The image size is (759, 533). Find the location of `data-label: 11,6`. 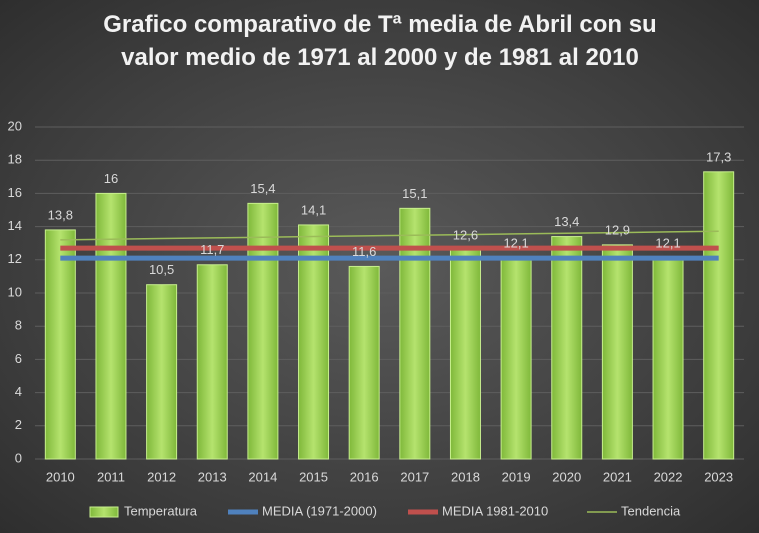

data-label: 11,6 is located at coordinates (364, 251).